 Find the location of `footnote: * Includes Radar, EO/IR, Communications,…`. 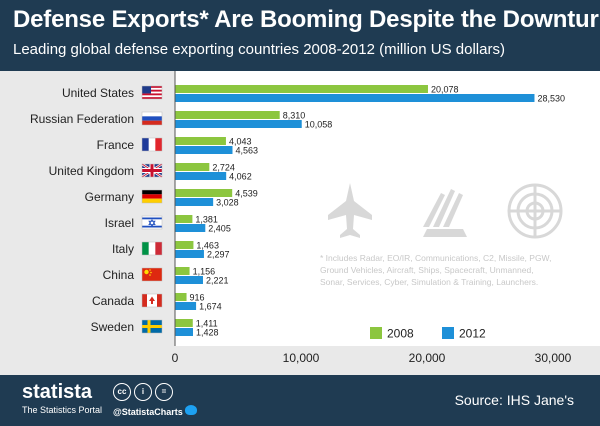

footnote: * Includes Radar, EO/IR, Communications,… is located at coordinates (437, 270).